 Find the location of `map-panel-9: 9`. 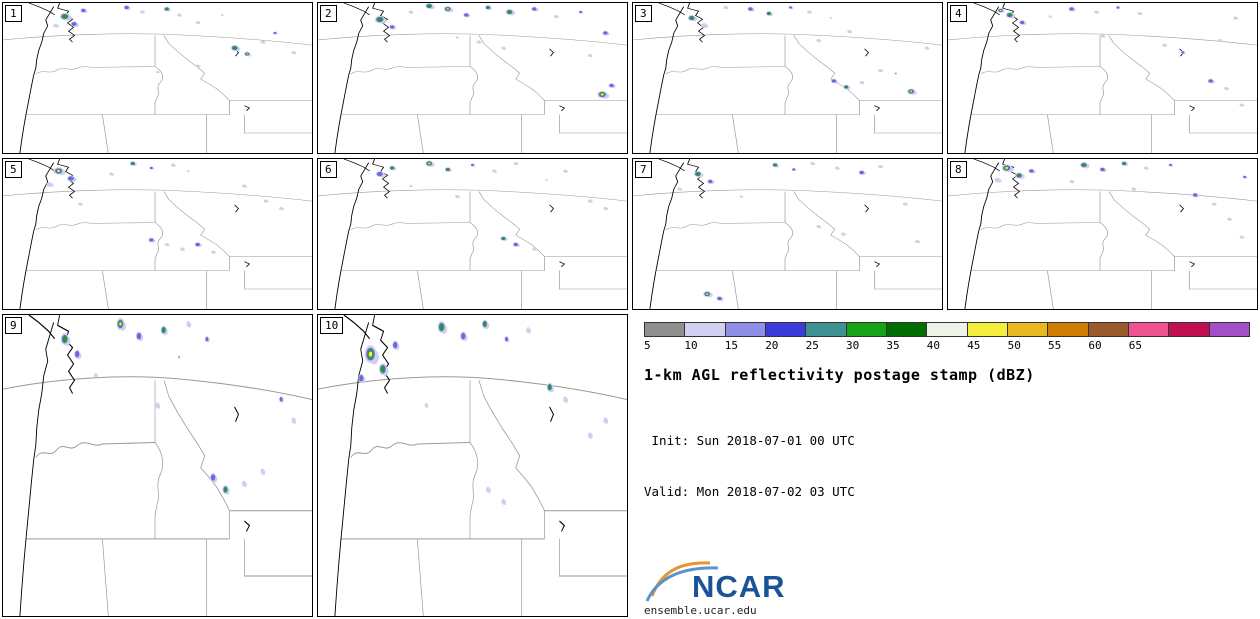

map-panel-9: 9 is located at coordinates (157, 465).